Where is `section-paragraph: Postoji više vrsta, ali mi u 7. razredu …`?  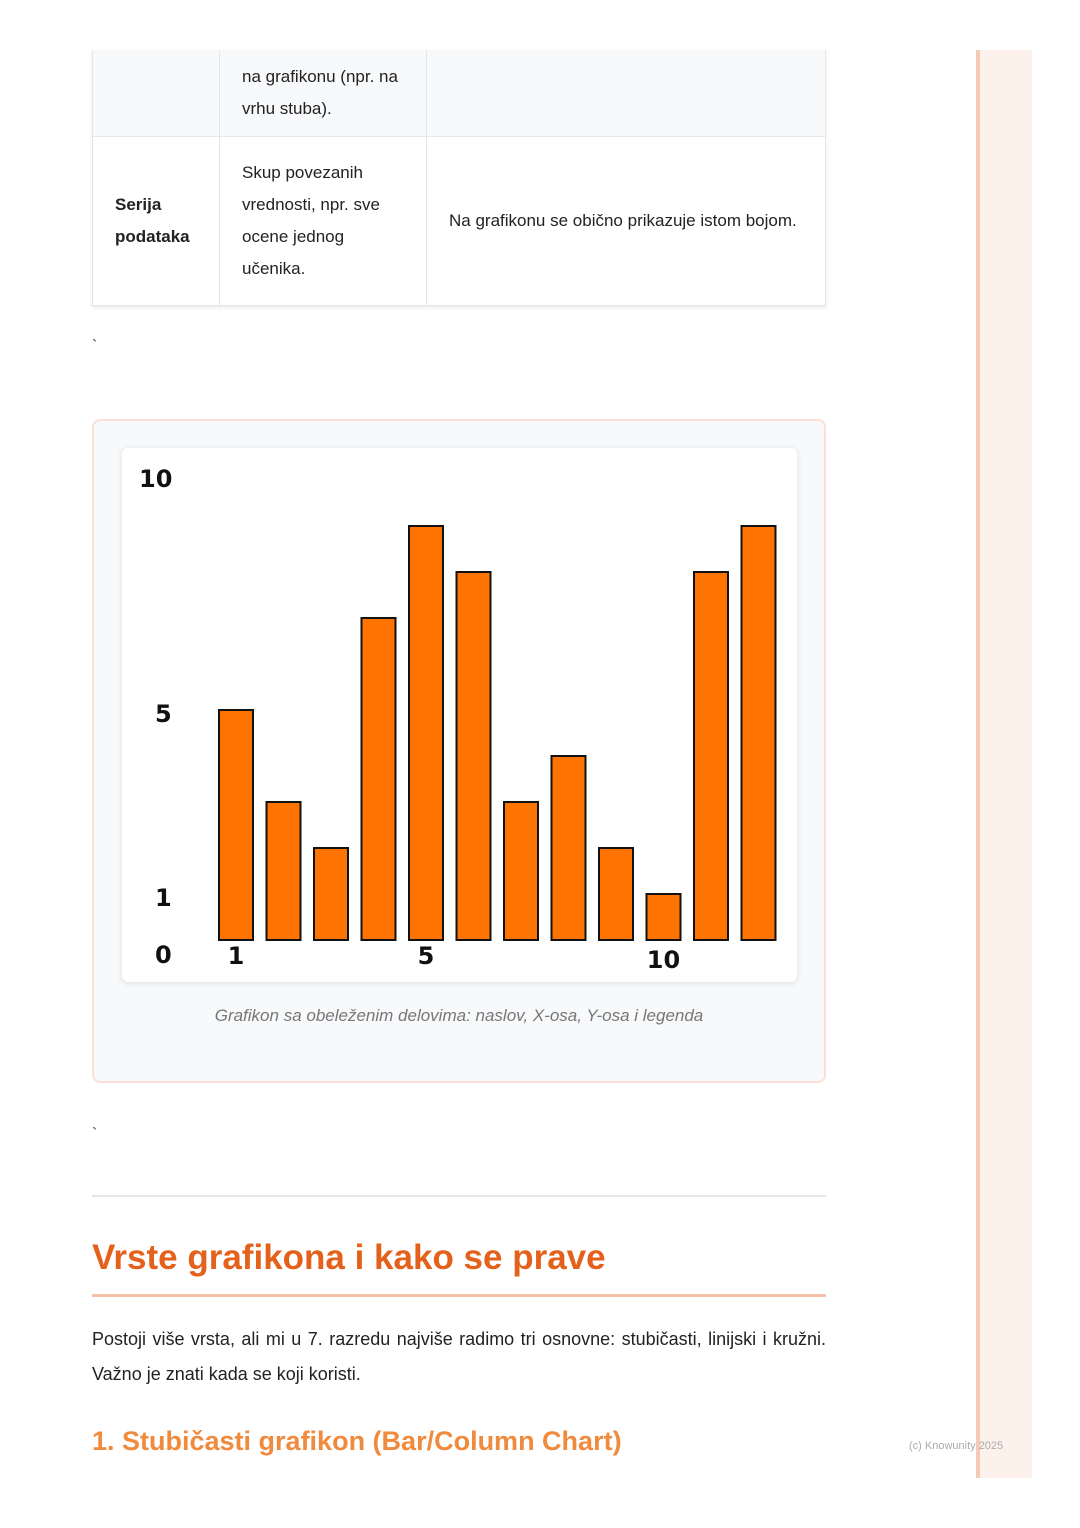 section-paragraph: Postoji više vrsta, ali mi u 7. razredu … is located at coordinates (459, 1356).